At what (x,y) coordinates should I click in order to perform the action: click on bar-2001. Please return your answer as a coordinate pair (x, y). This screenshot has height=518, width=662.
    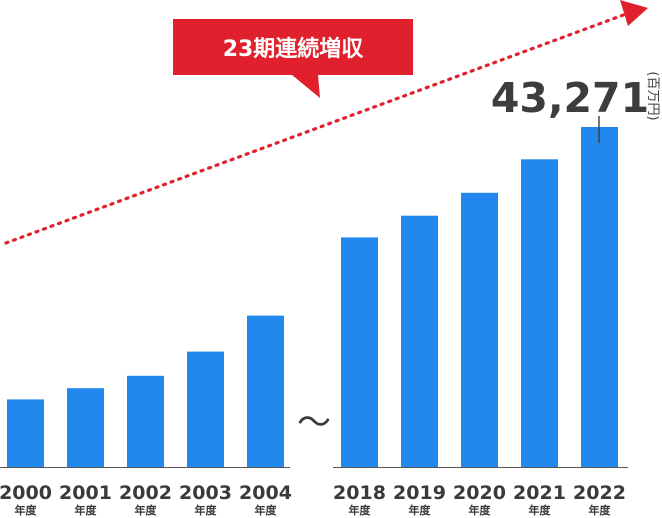
    Looking at the image, I should click on (85, 427).